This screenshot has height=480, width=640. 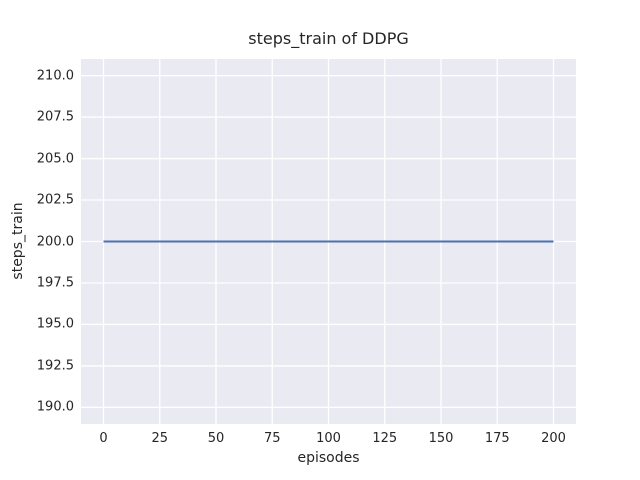 What do you see at coordinates (328, 458) in the screenshot?
I see `x-axis-label: episodes` at bounding box center [328, 458].